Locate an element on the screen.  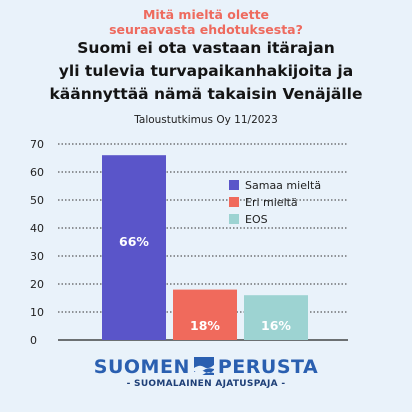
perusta-logo-icon is located at coordinates (203, 366).